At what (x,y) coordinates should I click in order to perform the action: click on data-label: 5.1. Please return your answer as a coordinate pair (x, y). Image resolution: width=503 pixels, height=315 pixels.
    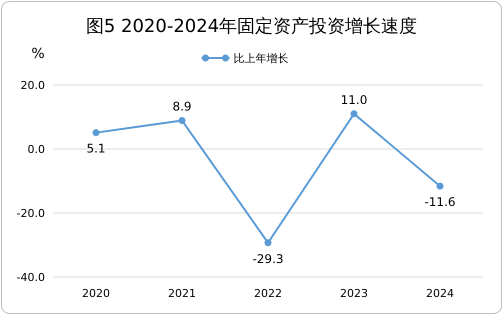
    Looking at the image, I should click on (96, 149).